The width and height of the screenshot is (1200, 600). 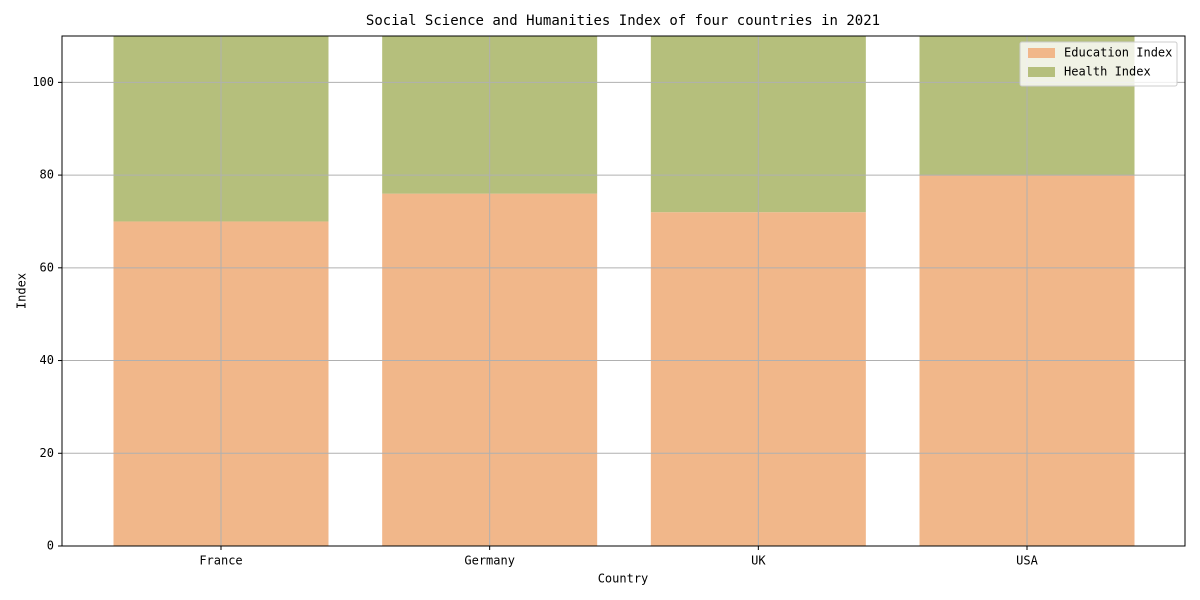 What do you see at coordinates (22, 291) in the screenshot?
I see `y-axis-label: Index` at bounding box center [22, 291].